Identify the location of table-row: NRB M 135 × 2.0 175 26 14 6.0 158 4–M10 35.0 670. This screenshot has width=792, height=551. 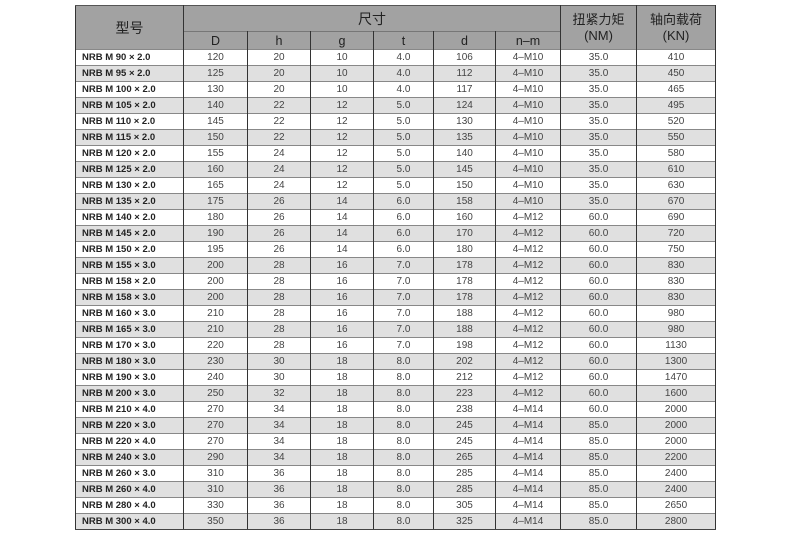
(396, 201).